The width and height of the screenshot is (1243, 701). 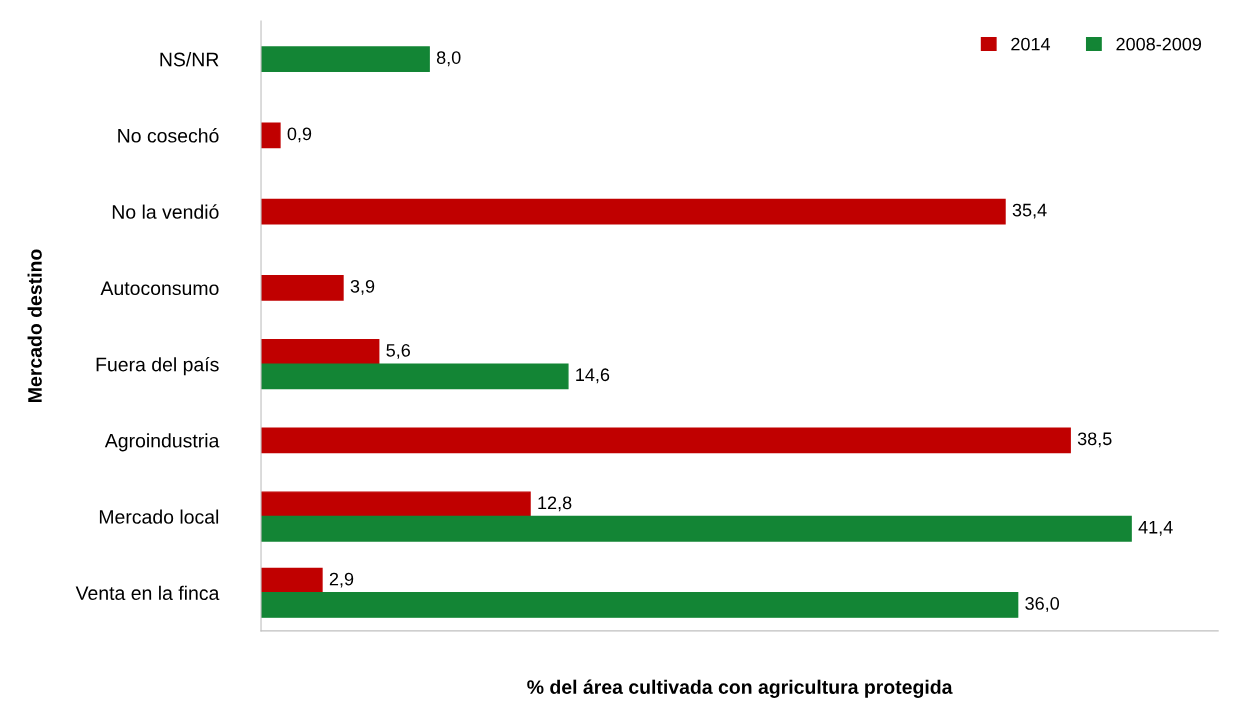 I want to click on data-label: 38,5, so click(x=1094, y=440).